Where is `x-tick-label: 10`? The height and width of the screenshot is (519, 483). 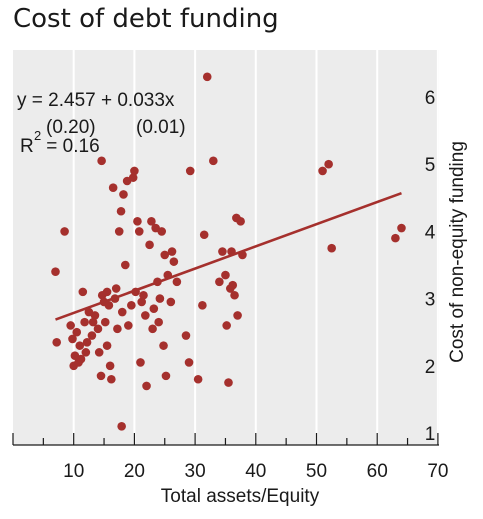
x-tick-label: 10 is located at coordinates (73, 471).